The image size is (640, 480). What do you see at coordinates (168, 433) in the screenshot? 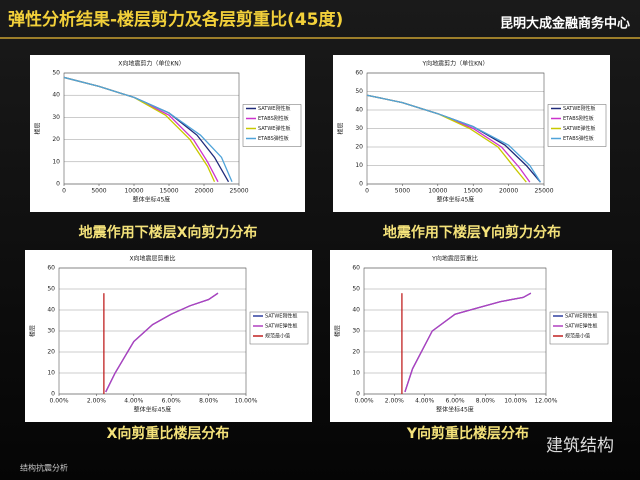
I see `caption: X向剪重比楼层分布` at bounding box center [168, 433].